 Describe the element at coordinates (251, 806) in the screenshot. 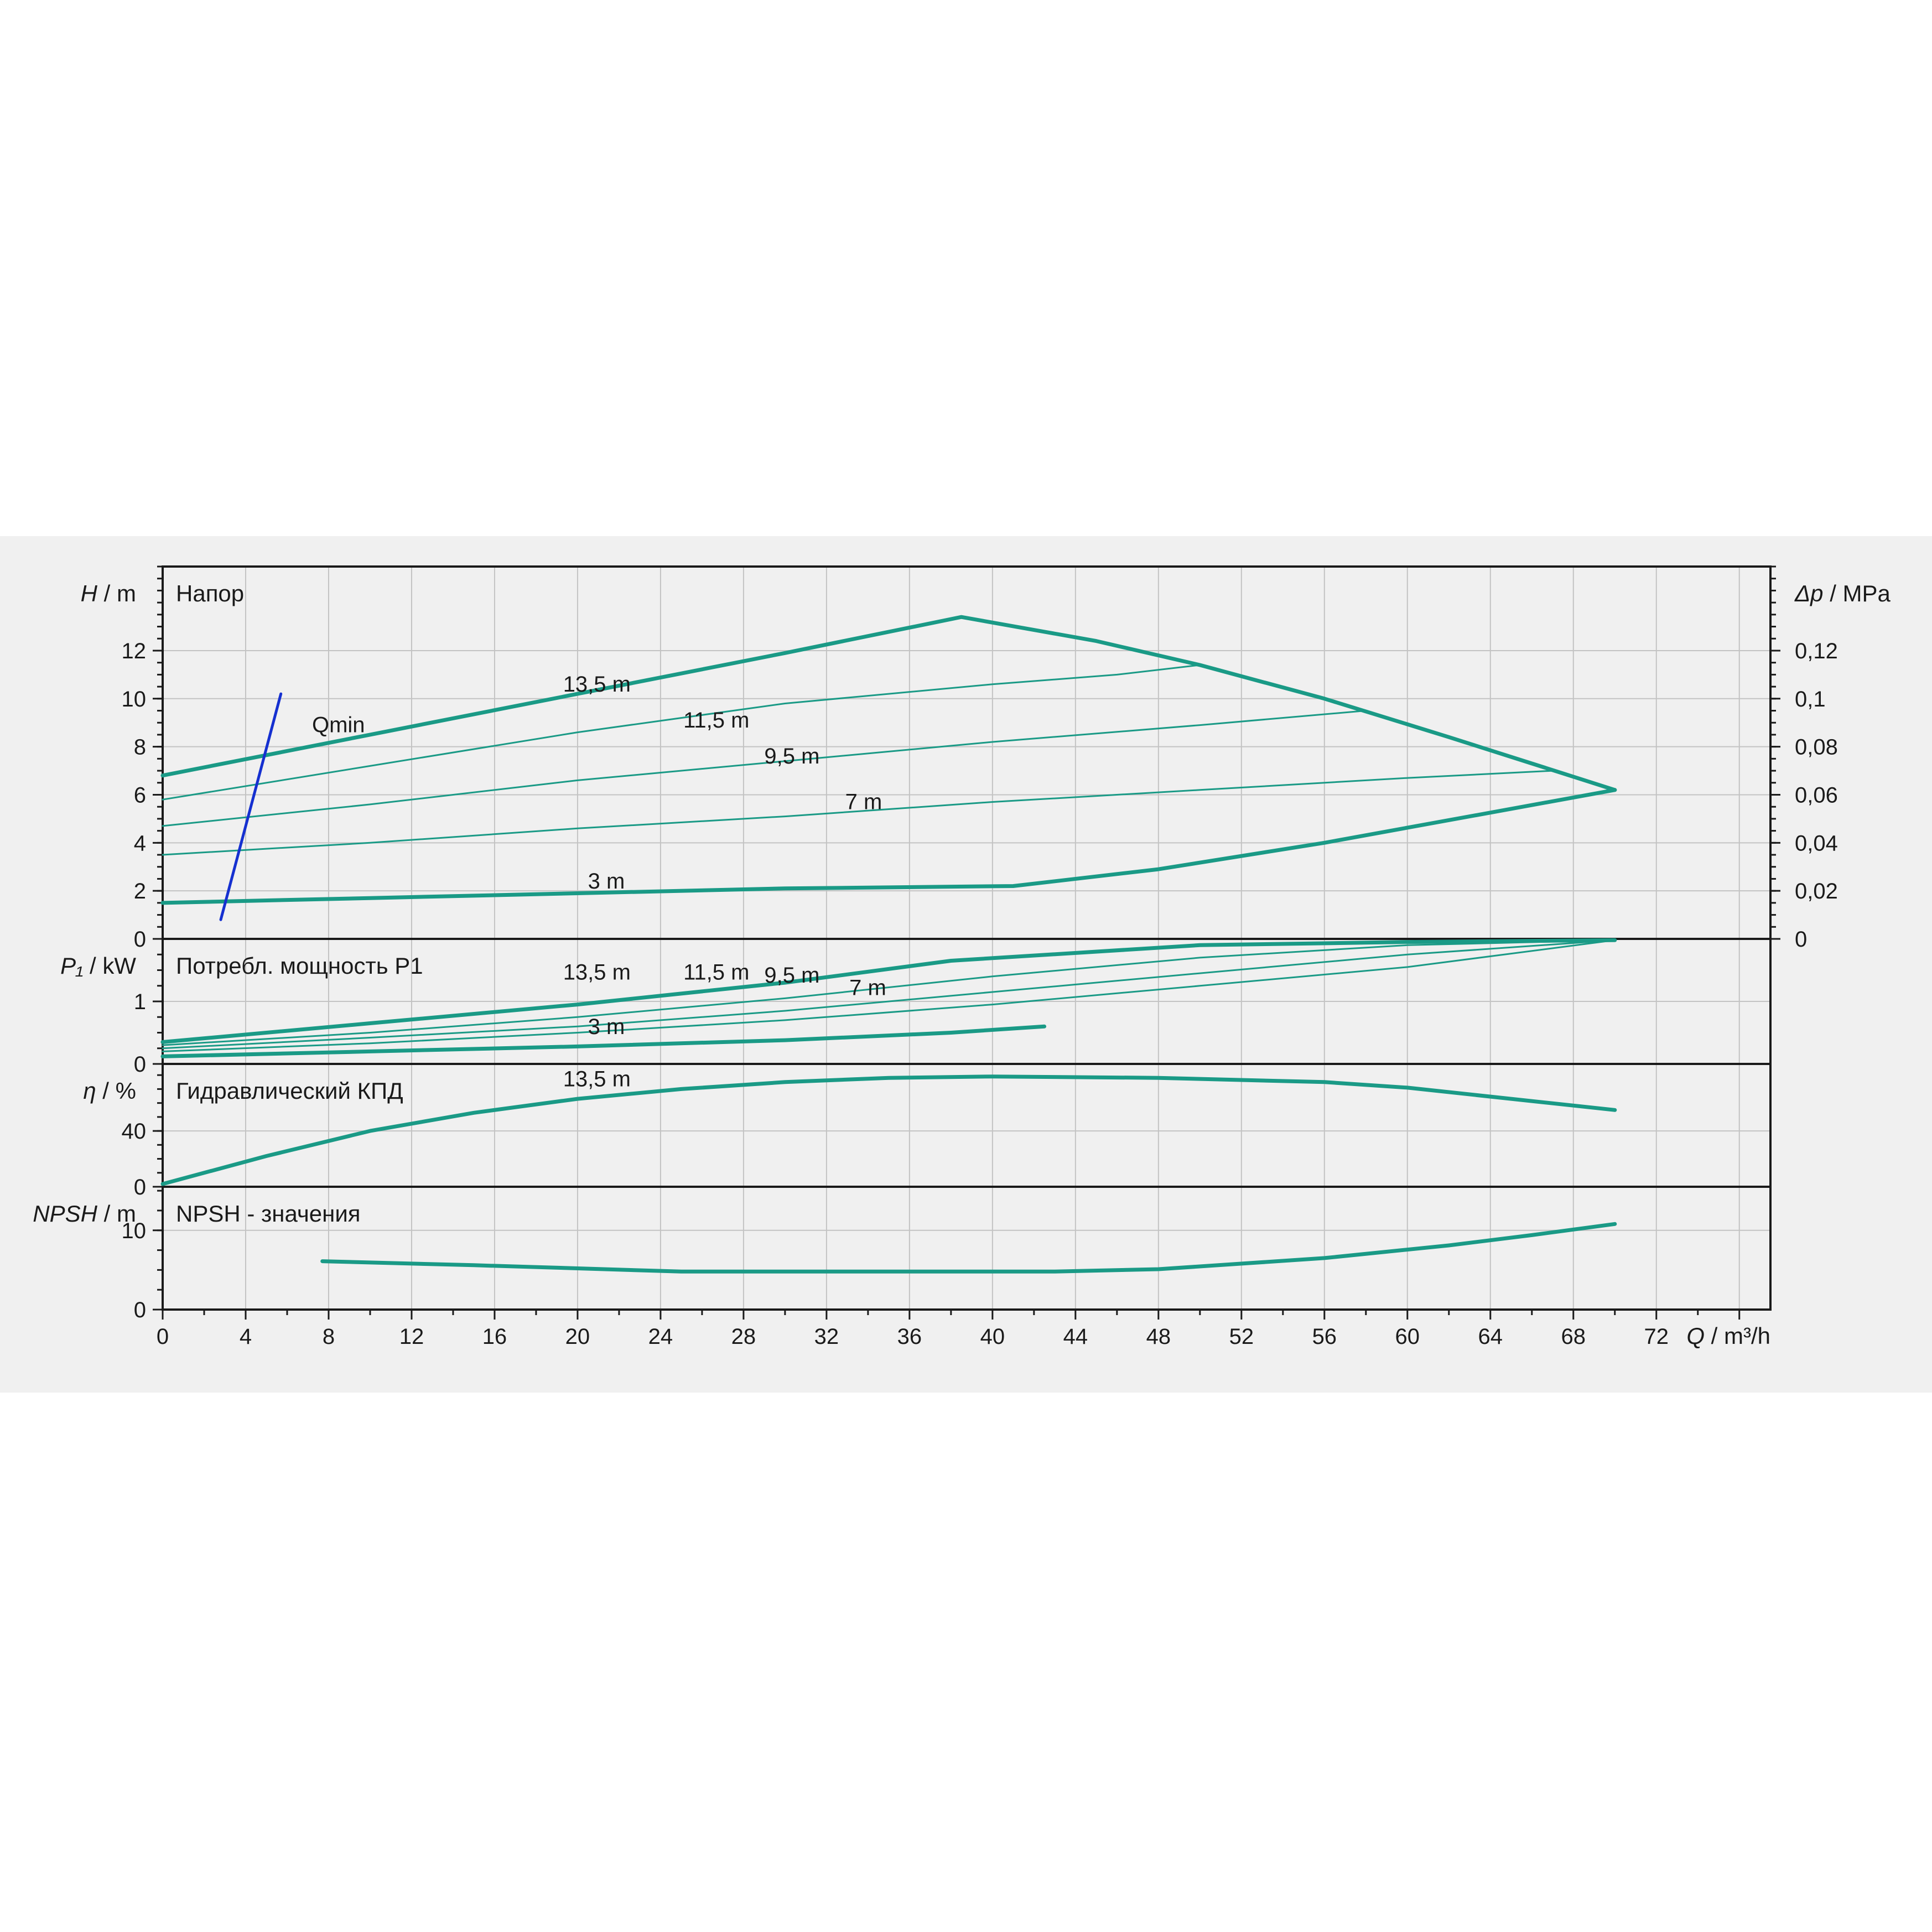

I see `qmin-line` at that location.